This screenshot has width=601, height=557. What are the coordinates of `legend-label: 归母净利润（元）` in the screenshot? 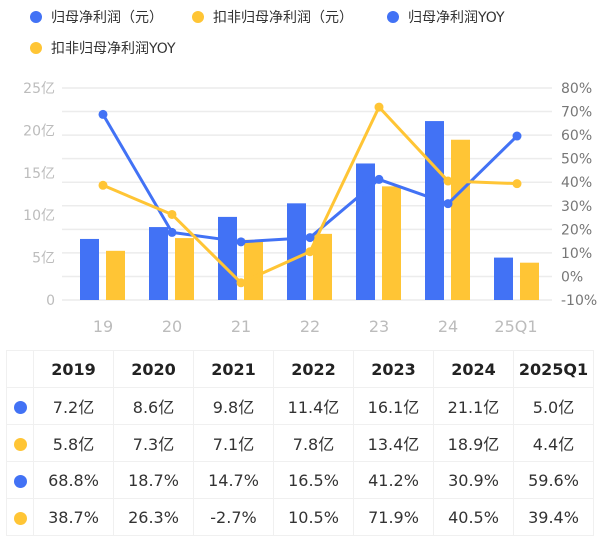 It's located at (107, 18).